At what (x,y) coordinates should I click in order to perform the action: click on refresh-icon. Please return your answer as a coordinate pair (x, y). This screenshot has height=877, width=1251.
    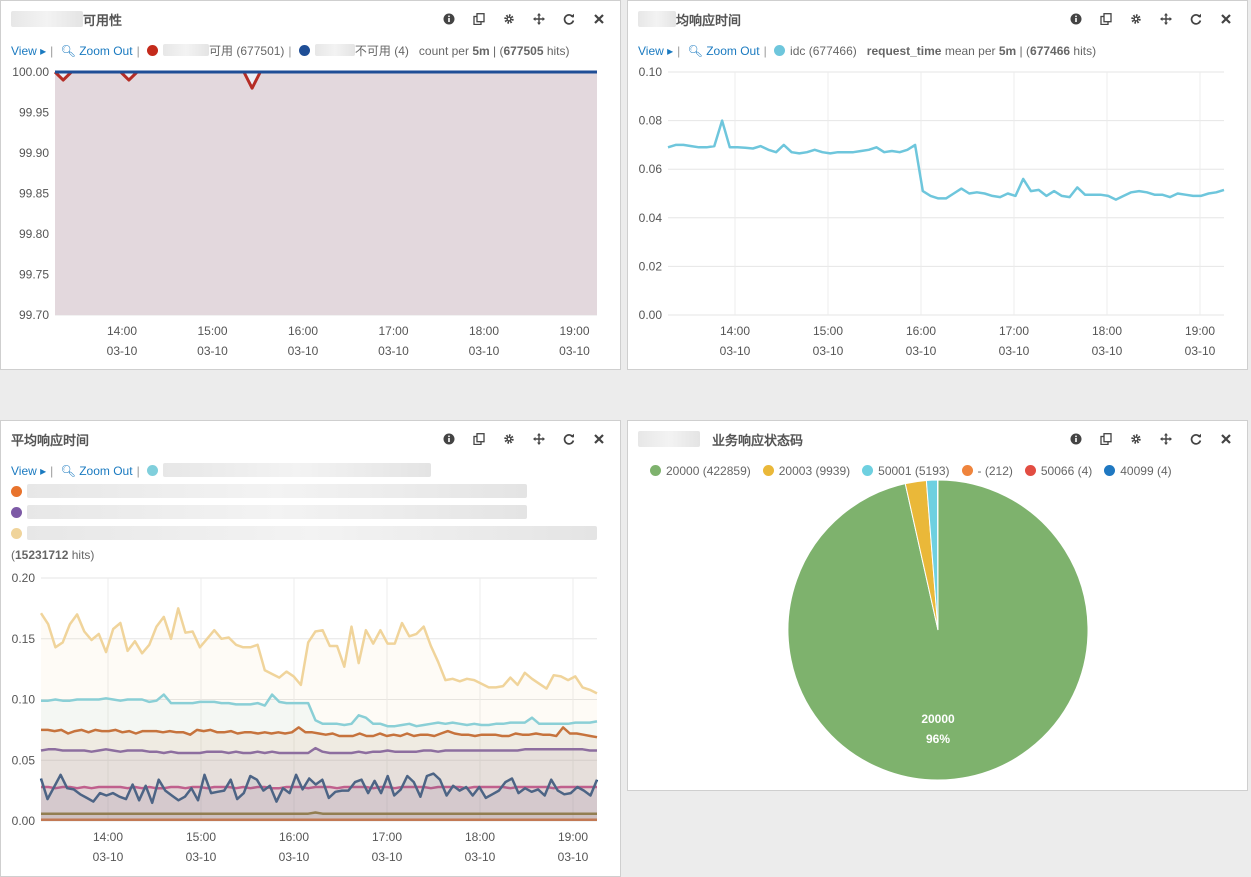
    Looking at the image, I should click on (1196, 19).